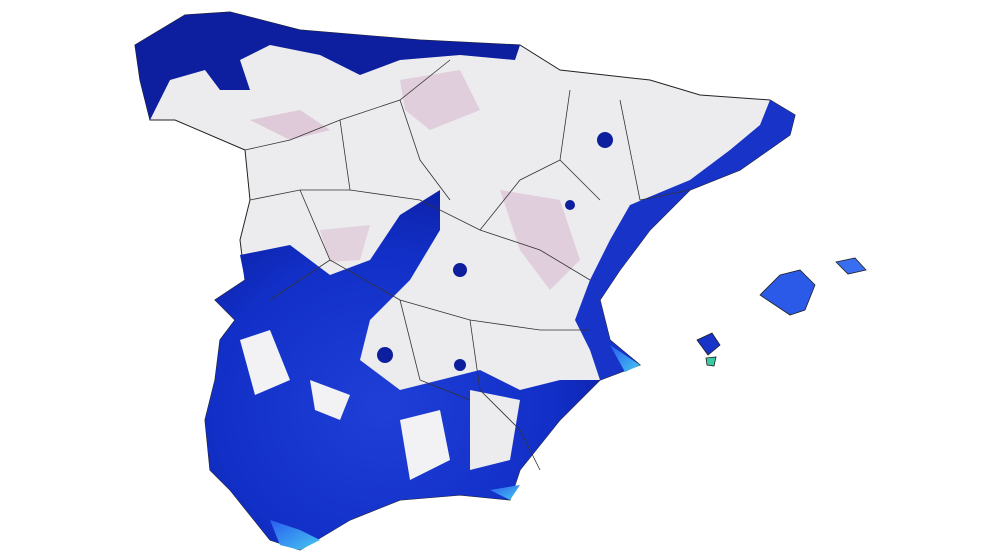 The height and width of the screenshot is (556, 990). What do you see at coordinates (685, 240) in the screenshot?
I see `east-blue` at bounding box center [685, 240].